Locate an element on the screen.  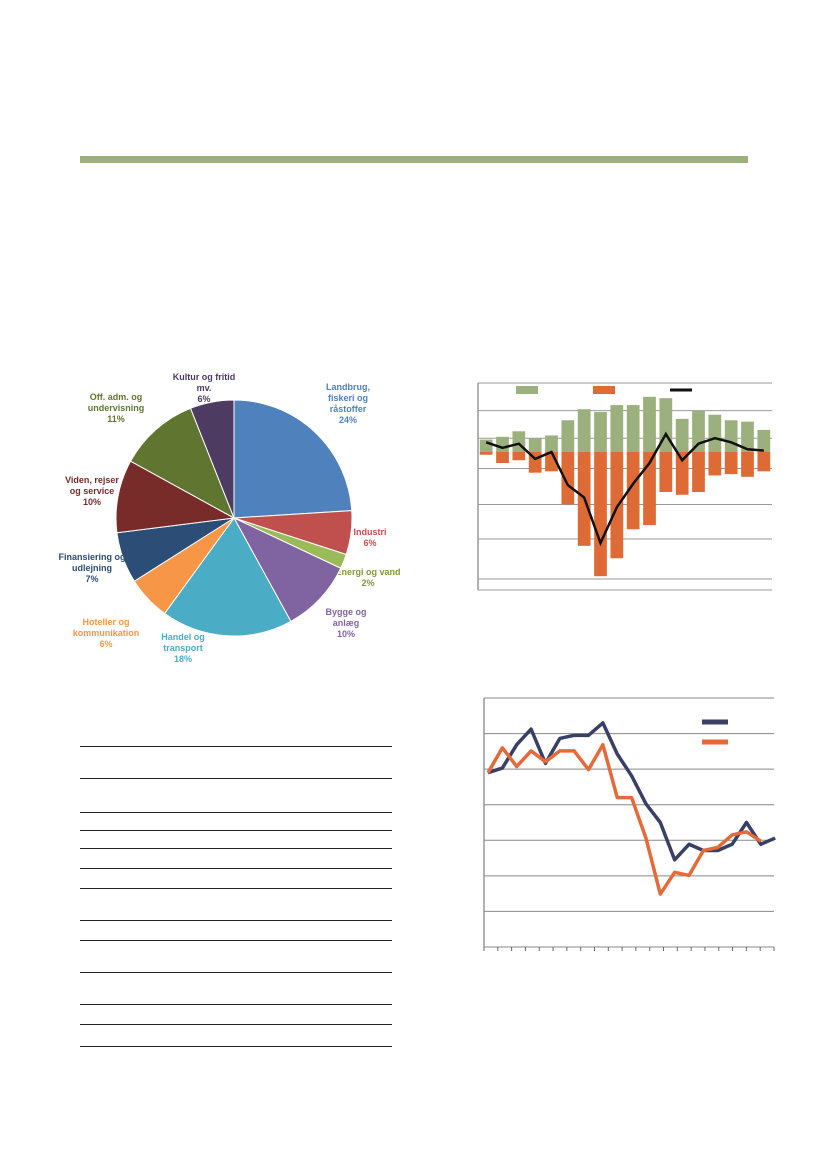
pie-slice-label: Hoteller og kommunikation 6% is located at coordinates (106, 633).